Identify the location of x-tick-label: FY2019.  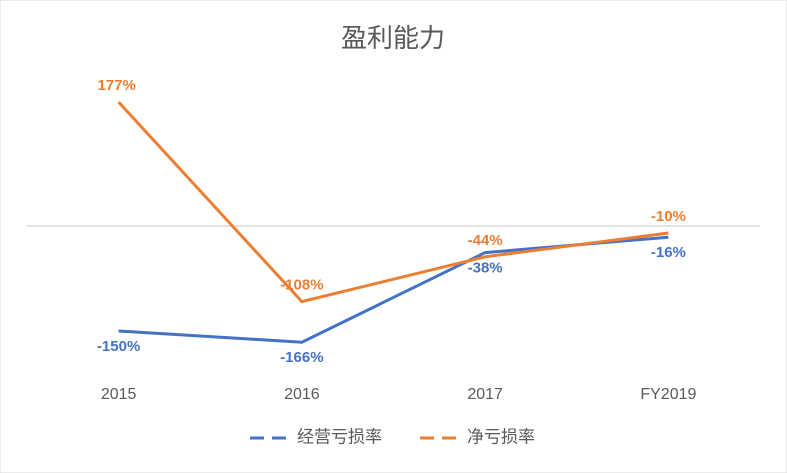
(668, 394).